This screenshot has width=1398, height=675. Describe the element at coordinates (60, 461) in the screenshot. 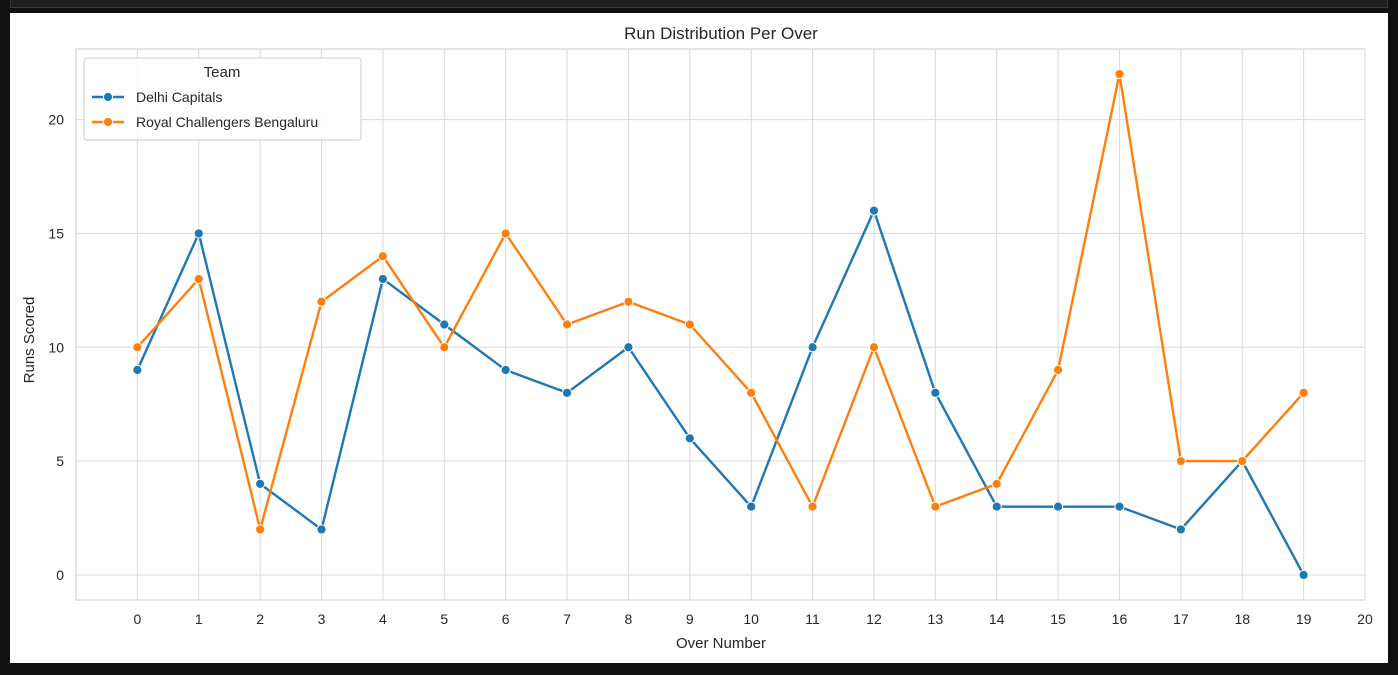

I see `y-tick-label: 5` at that location.